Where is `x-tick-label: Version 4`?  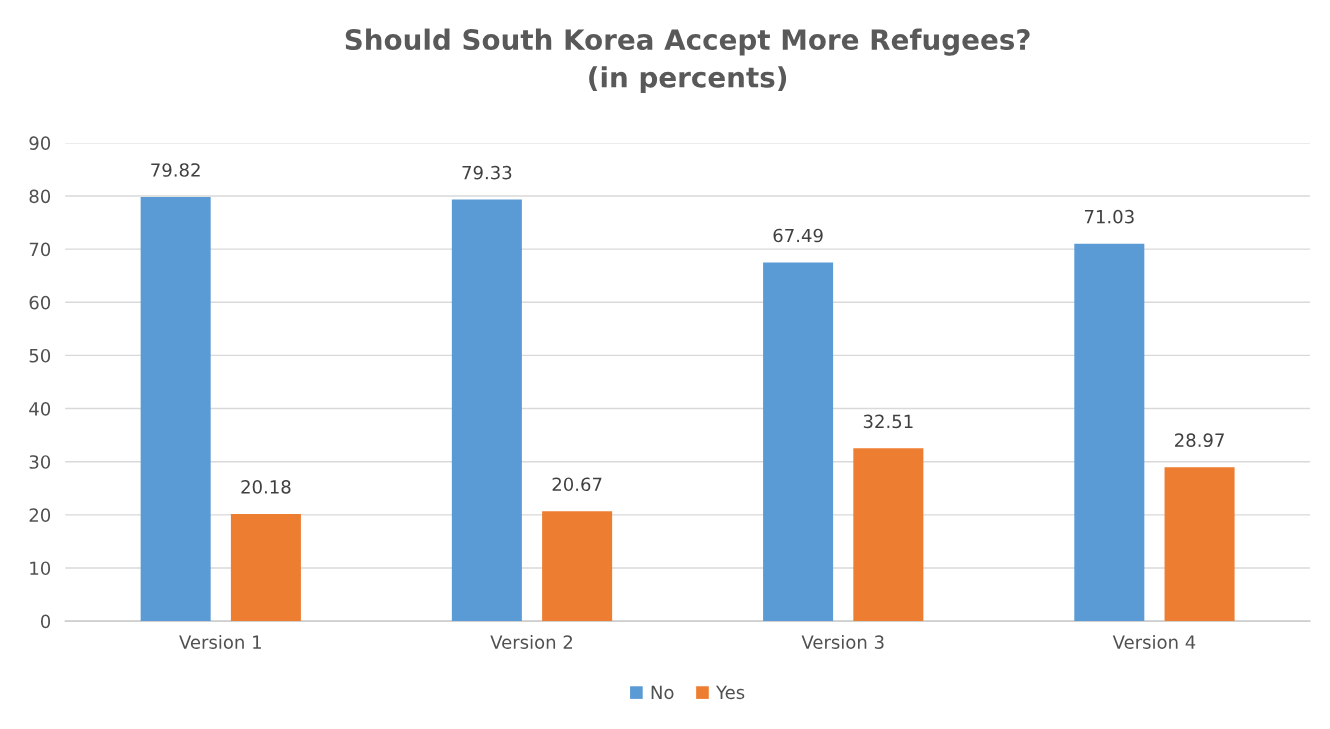 x-tick-label: Version 4 is located at coordinates (1154, 642).